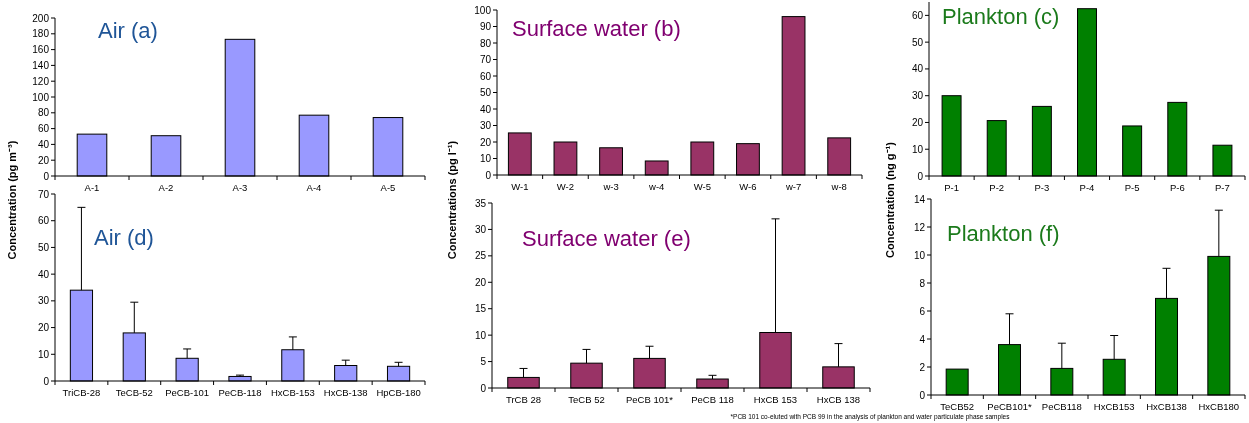 The width and height of the screenshot is (1249, 423). What do you see at coordinates (919, 227) in the screenshot?
I see `y-tick-label: 12` at bounding box center [919, 227].